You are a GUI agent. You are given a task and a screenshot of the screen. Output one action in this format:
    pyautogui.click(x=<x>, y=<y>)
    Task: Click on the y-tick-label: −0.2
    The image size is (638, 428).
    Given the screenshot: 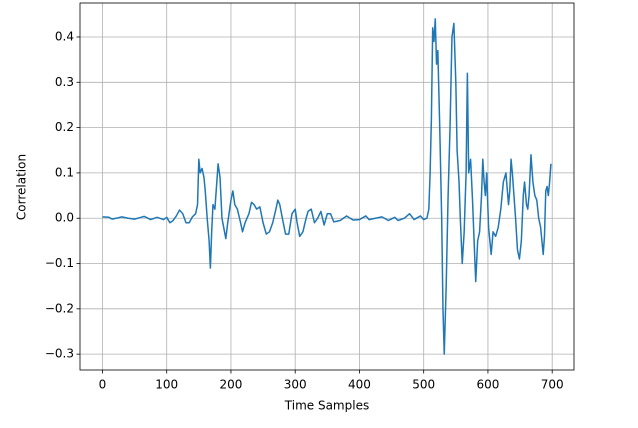 What is the action you would take?
    pyautogui.click(x=59, y=308)
    